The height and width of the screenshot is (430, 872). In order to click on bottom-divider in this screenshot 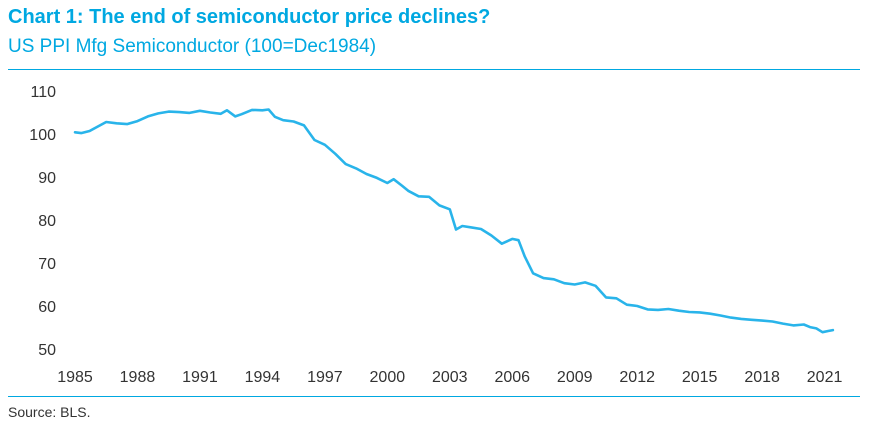, I will do `click(434, 396)`.